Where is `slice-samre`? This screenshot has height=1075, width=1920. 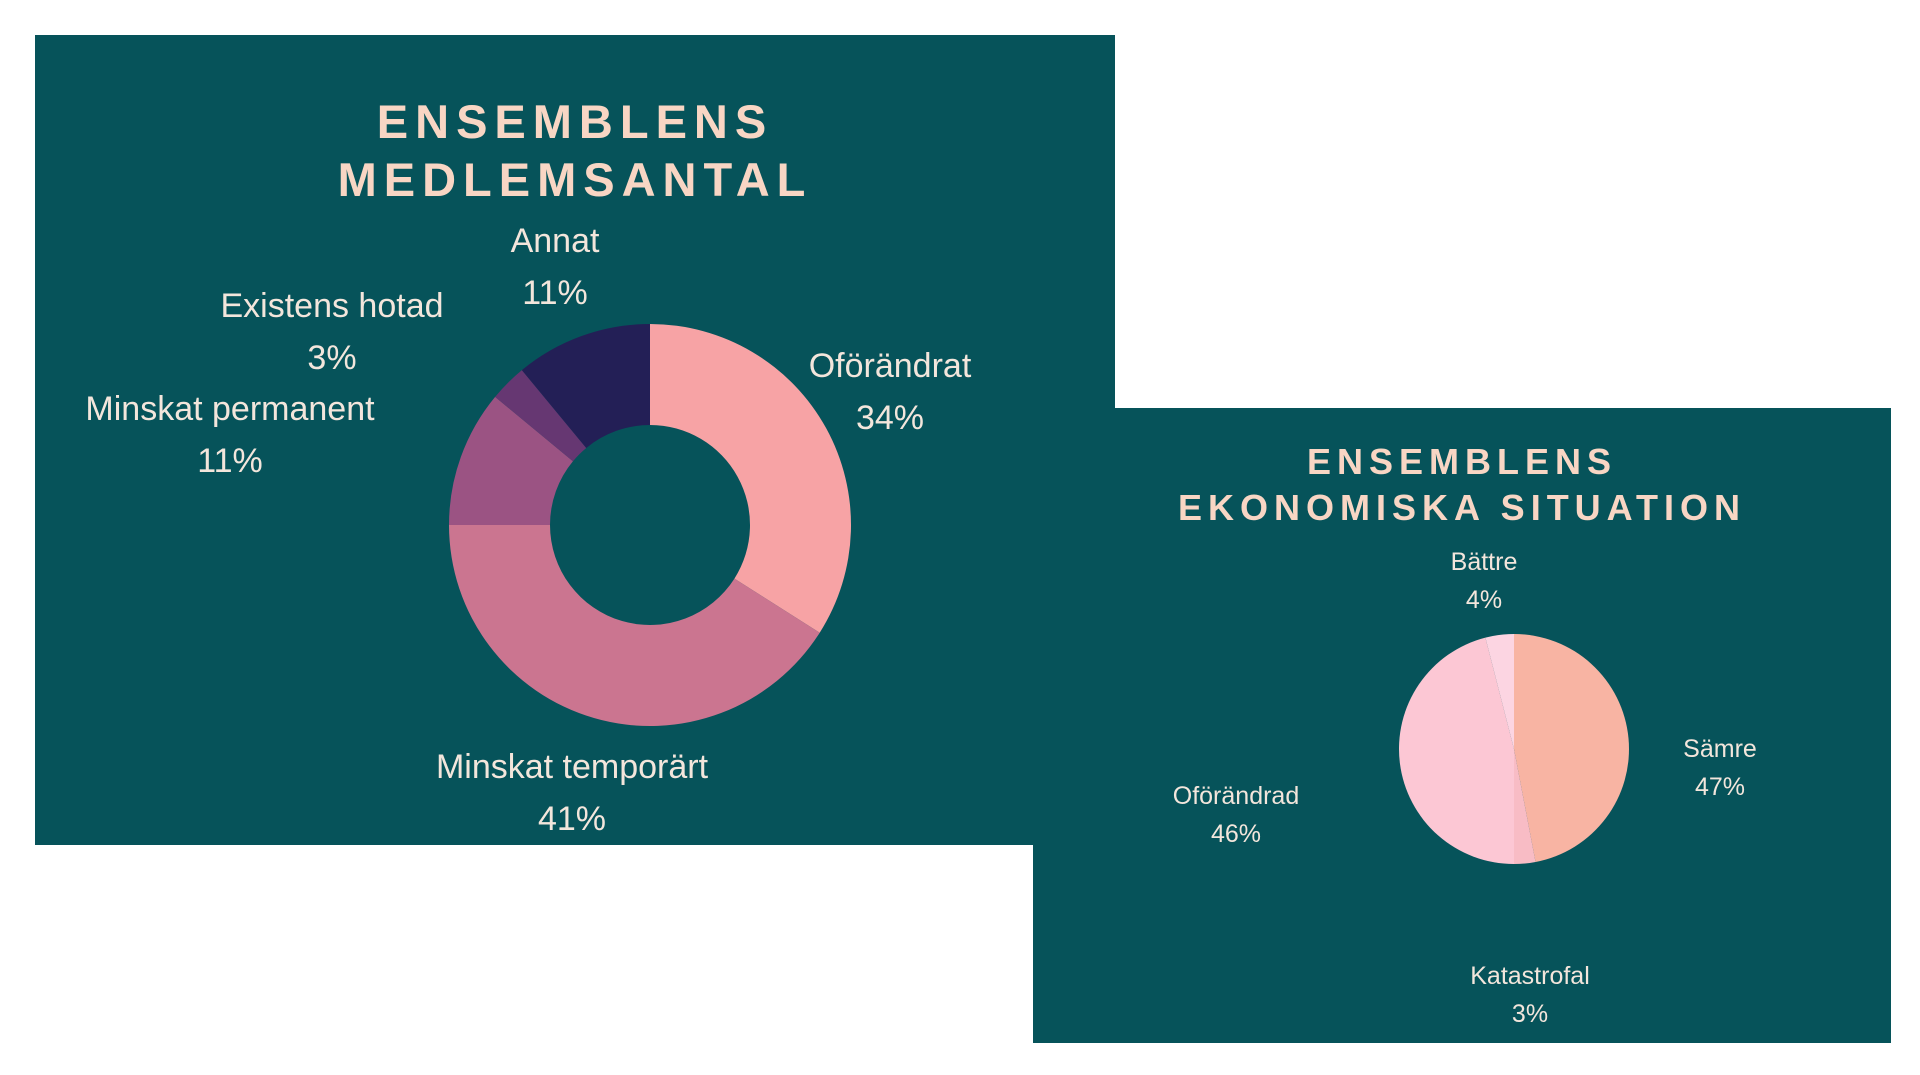
slice-samre is located at coordinates (1571, 748).